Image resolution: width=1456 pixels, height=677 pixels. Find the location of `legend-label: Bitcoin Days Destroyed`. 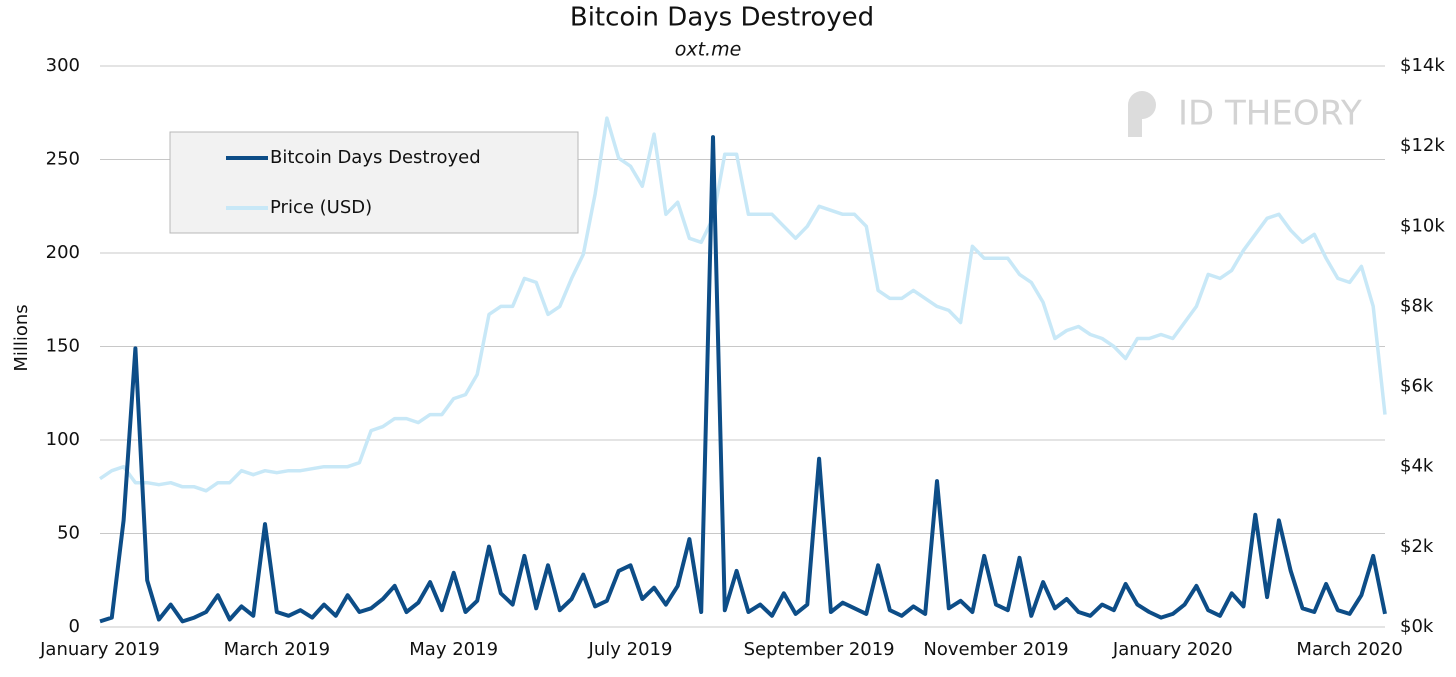

legend-label: Bitcoin Days Destroyed is located at coordinates (375, 157).